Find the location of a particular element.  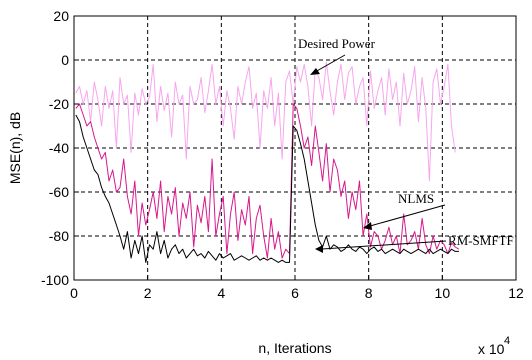

annotation-nlms-arrow is located at coordinates (407, 215).